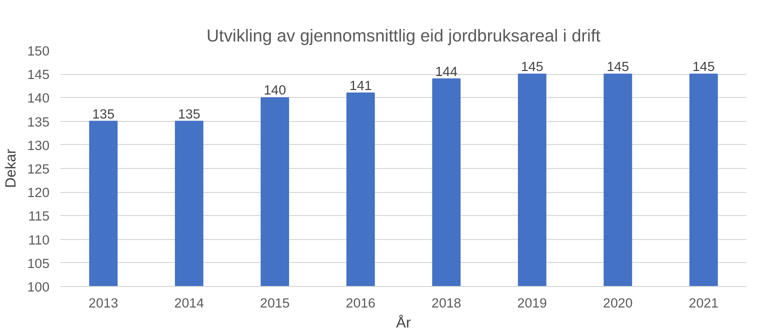 The image size is (768, 336). I want to click on y-tick-label: 150, so click(38, 51).